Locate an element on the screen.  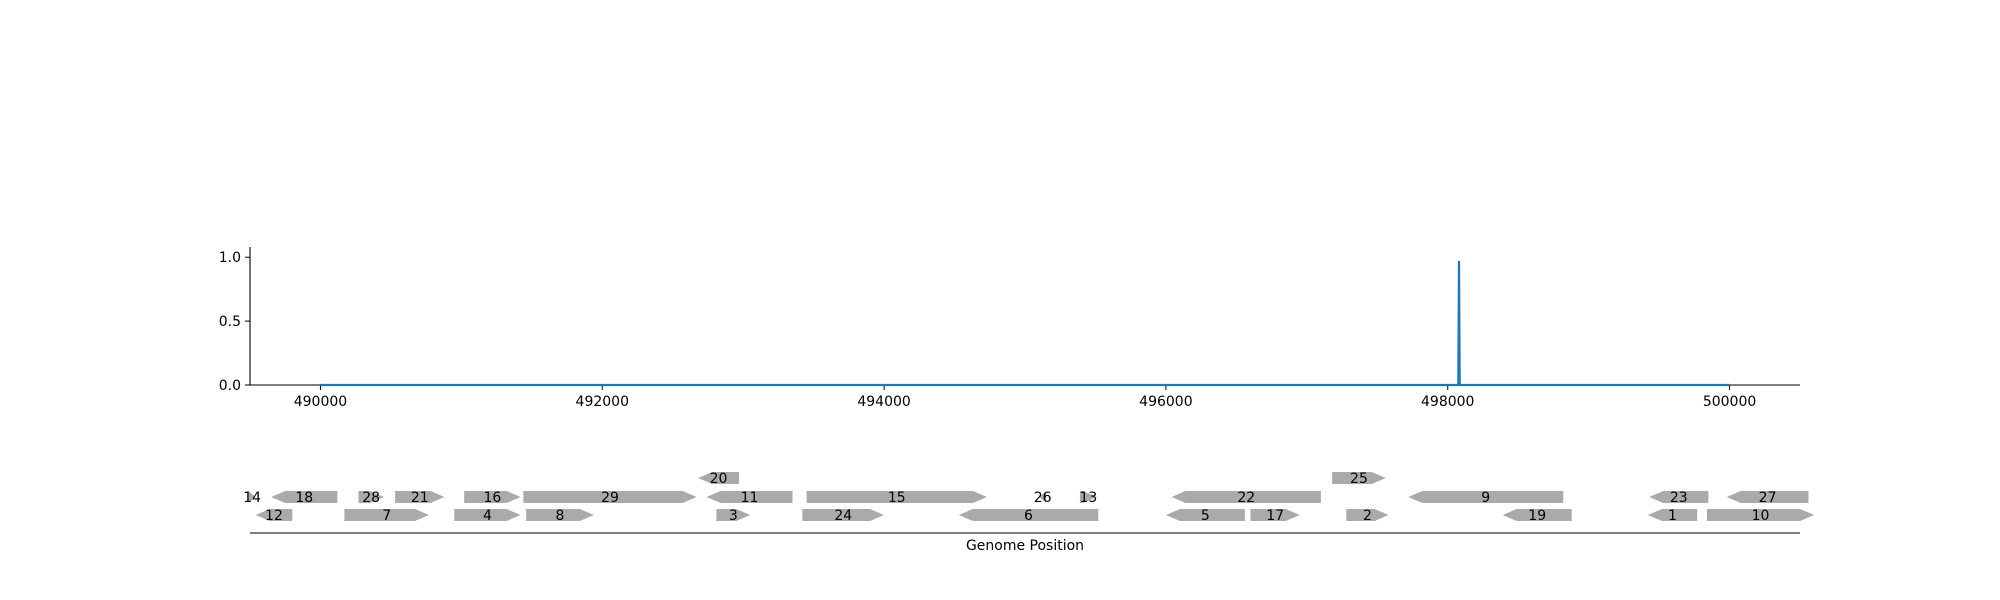
gene-label: 5 is located at coordinates (1205, 516).